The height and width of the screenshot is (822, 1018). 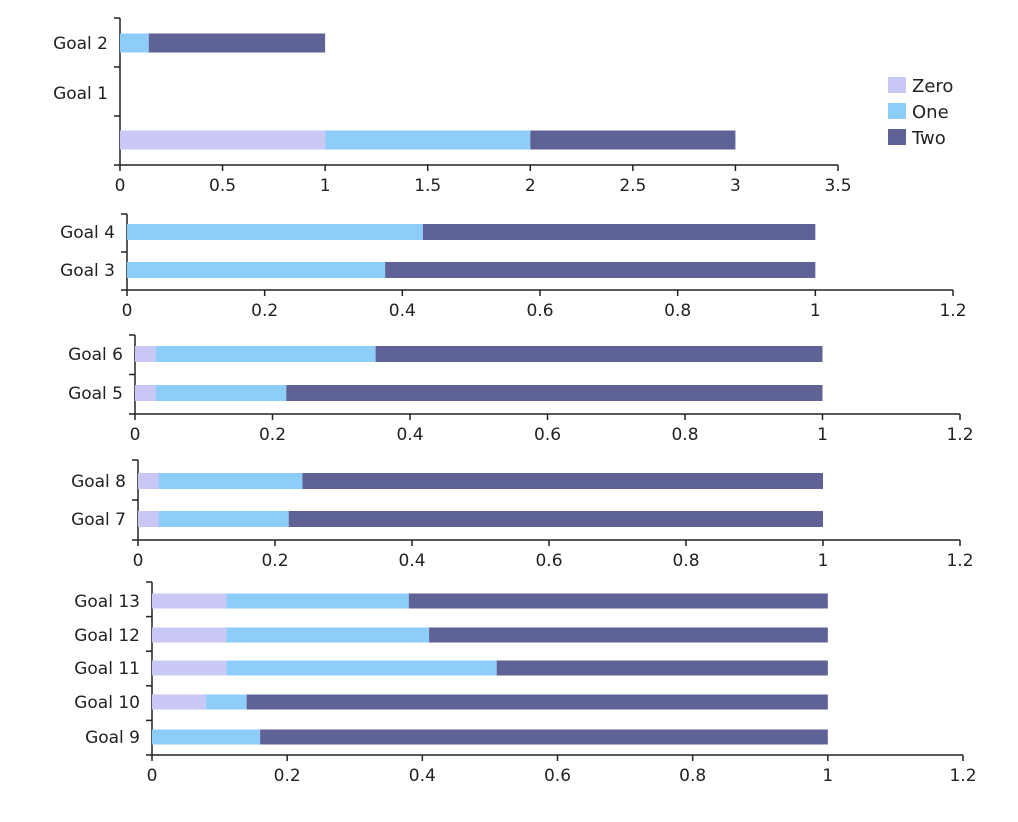 What do you see at coordinates (932, 86) in the screenshot?
I see `legend-label-zero: Zero` at bounding box center [932, 86].